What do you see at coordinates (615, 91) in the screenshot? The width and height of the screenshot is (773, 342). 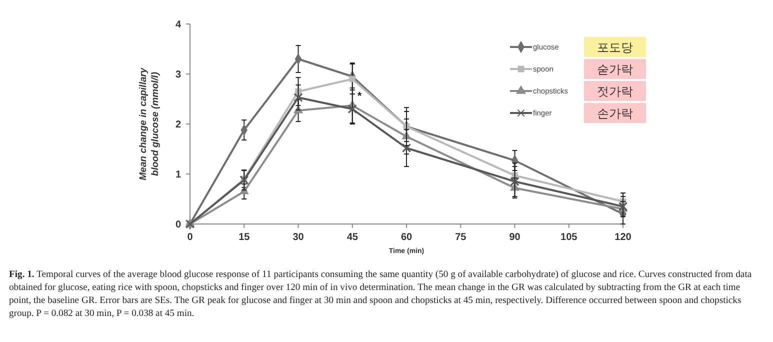 I see `annotation: 젓가락` at bounding box center [615, 91].